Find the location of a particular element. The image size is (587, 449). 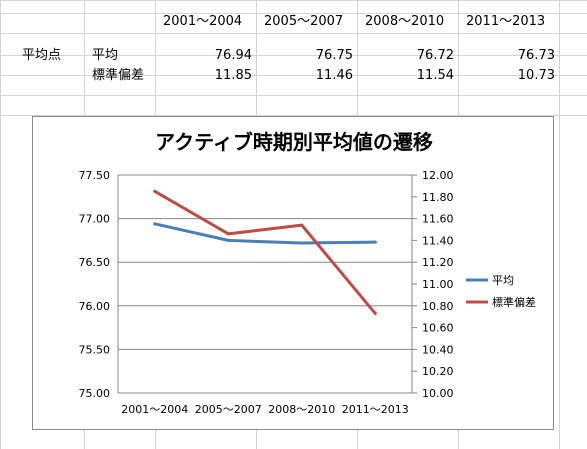

legend-label: 平均 is located at coordinates (503, 280).